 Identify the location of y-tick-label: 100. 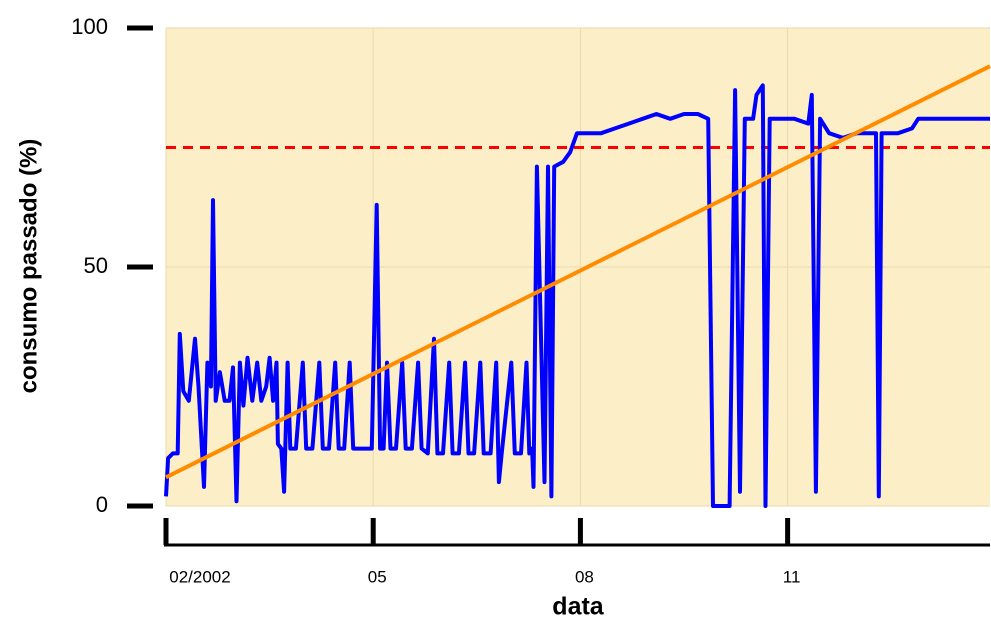
(89, 26).